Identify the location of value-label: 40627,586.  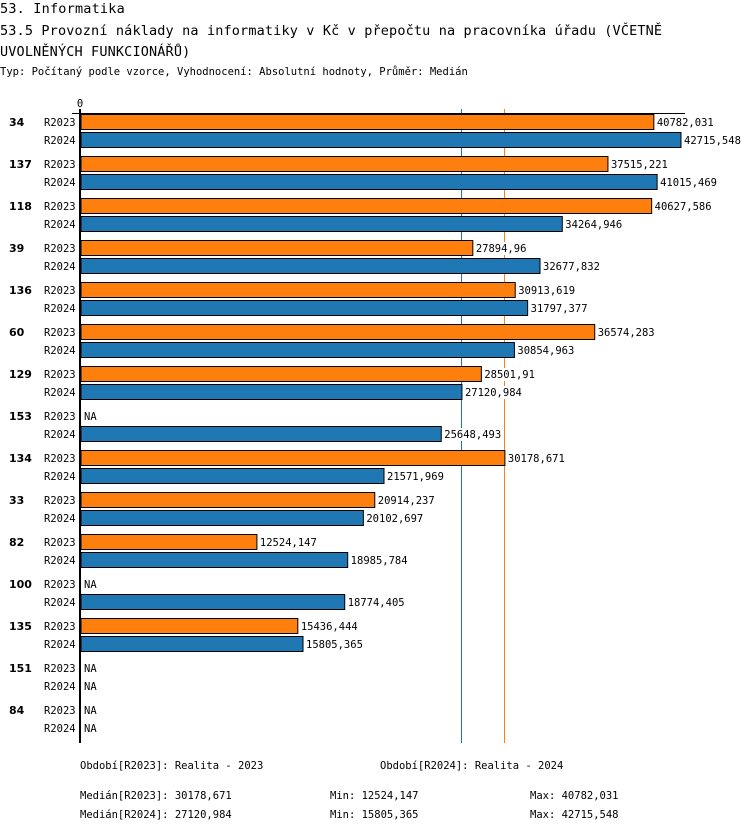
(683, 207).